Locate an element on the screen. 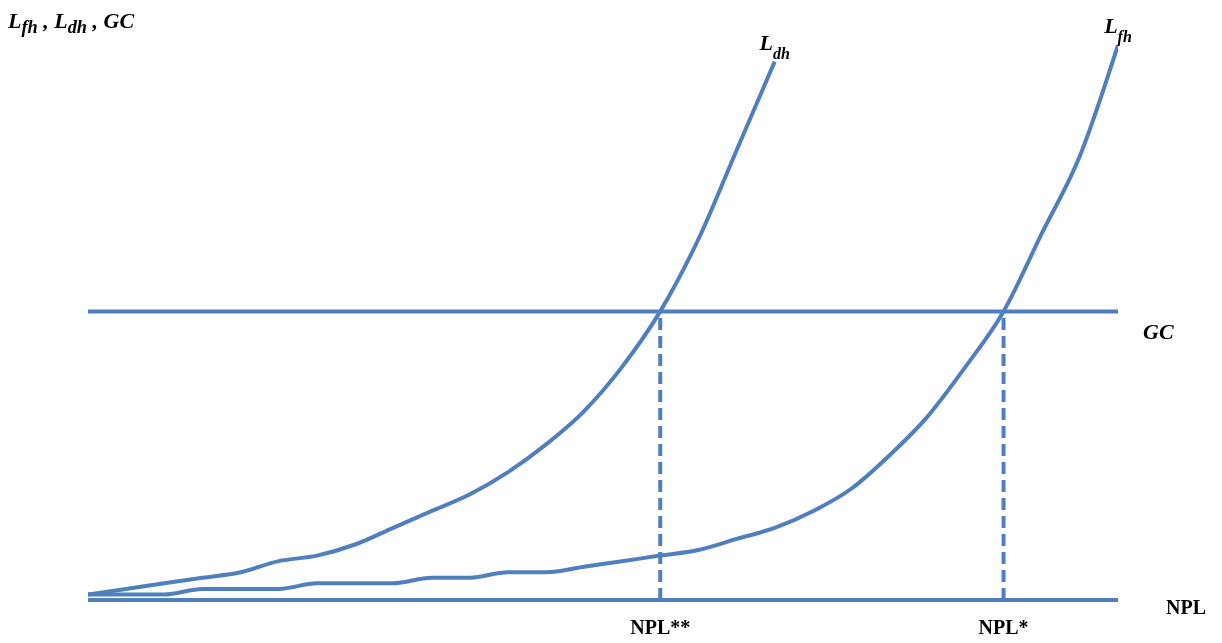  ref-line-label: GC is located at coordinates (1158, 332).